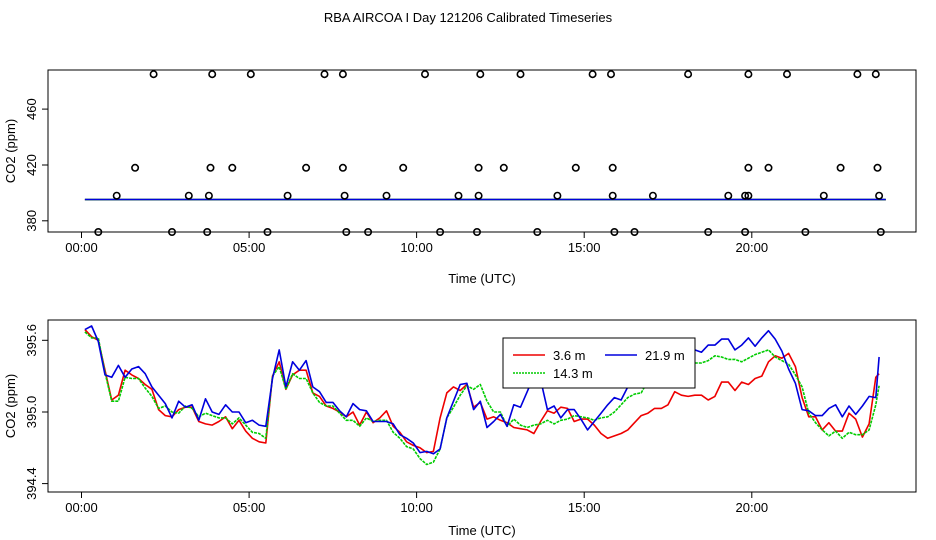 The height and width of the screenshot is (540, 936). I want to click on legend: 3.6 m 21.9 m 14.3 m, so click(599, 363).